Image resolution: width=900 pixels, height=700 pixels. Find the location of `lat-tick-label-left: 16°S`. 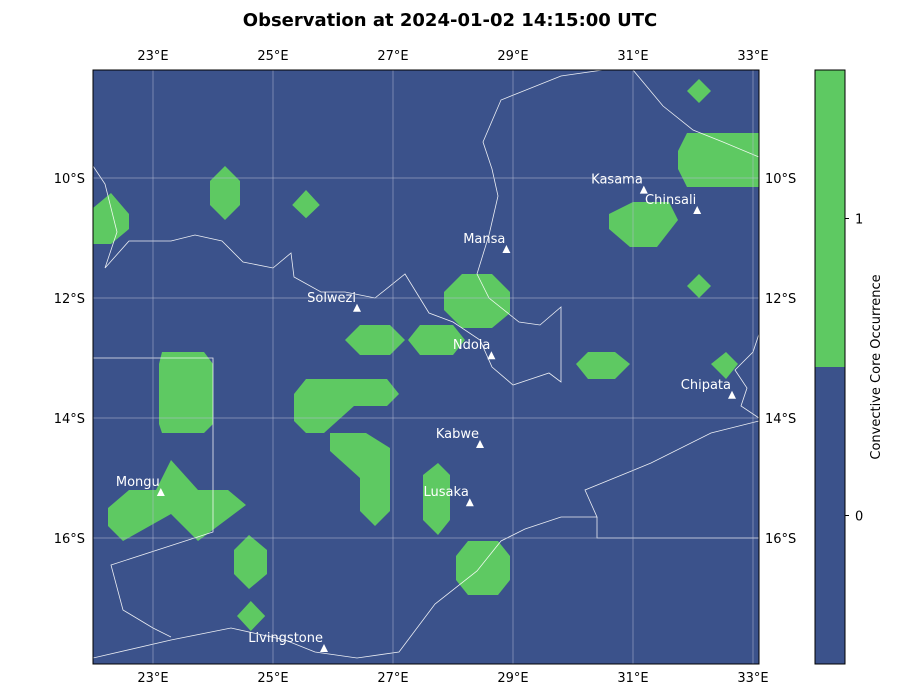

lat-tick-label-left: 16°S is located at coordinates (69, 539).